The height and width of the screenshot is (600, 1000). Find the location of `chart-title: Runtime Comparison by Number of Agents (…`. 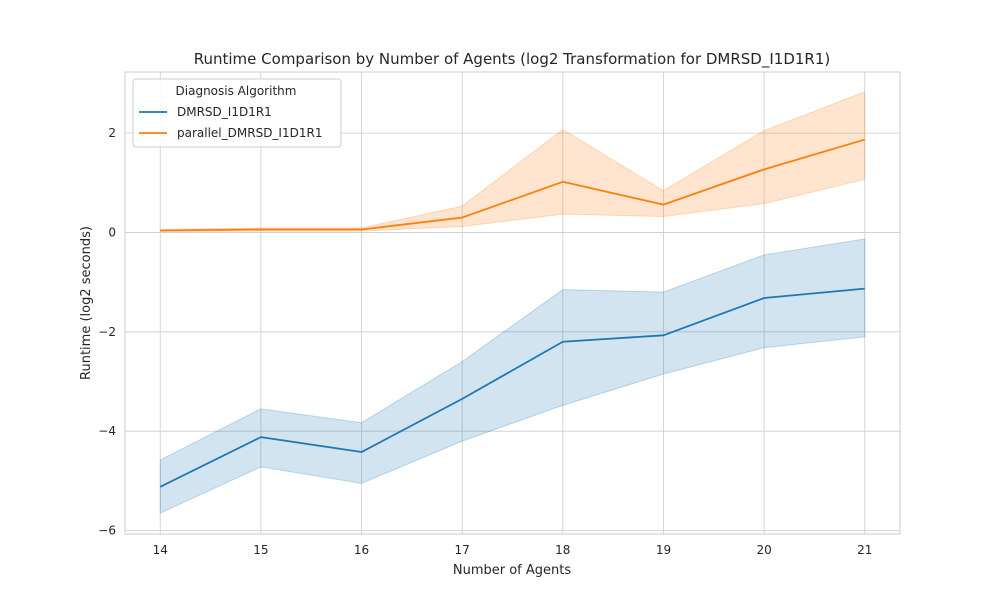

chart-title: Runtime Comparison by Number of Agents (… is located at coordinates (512, 59).